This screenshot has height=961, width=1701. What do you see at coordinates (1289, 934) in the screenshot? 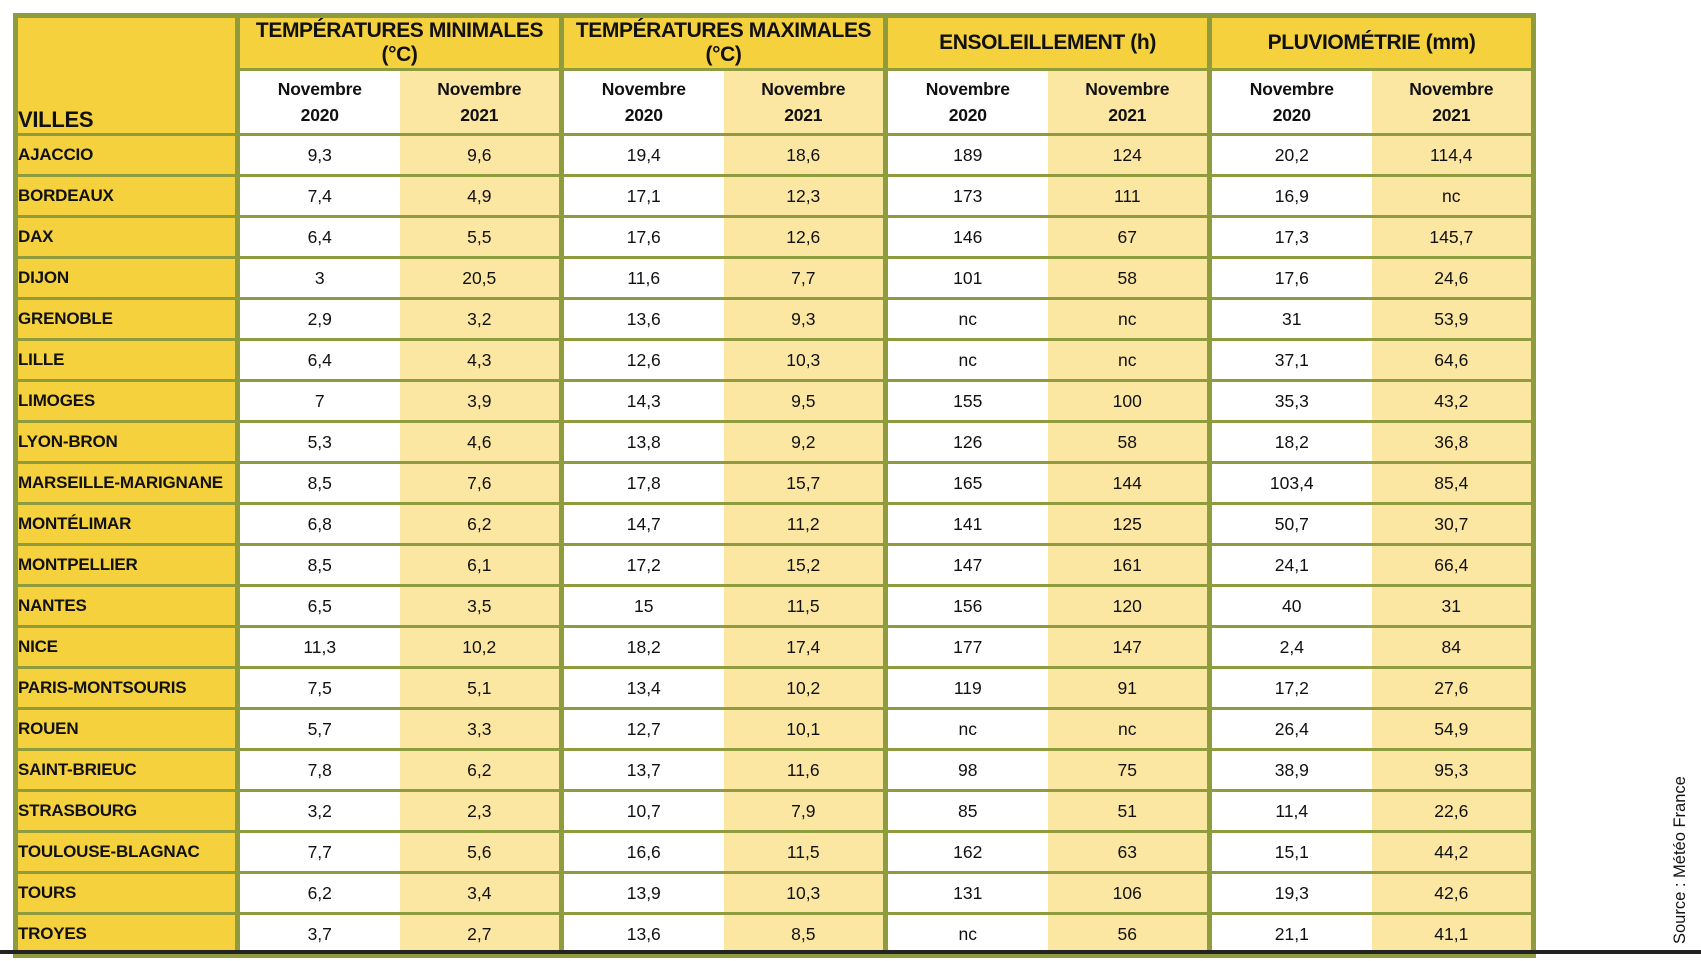
I see `cell-value: 21,1` at bounding box center [1289, 934].